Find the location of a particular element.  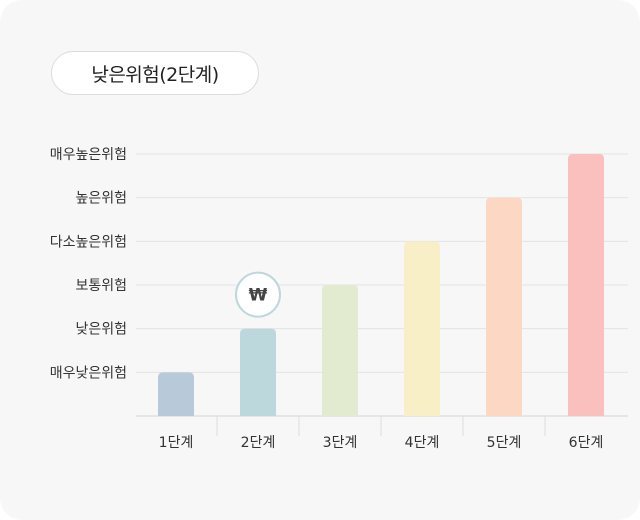

x-tick-label: 3단계 is located at coordinates (340, 443).